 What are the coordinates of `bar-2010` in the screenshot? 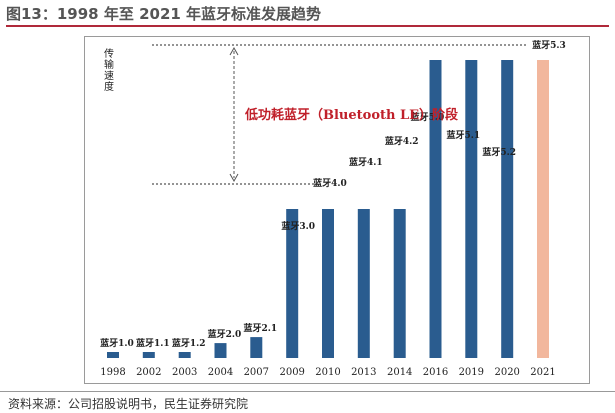 It's located at (328, 283).